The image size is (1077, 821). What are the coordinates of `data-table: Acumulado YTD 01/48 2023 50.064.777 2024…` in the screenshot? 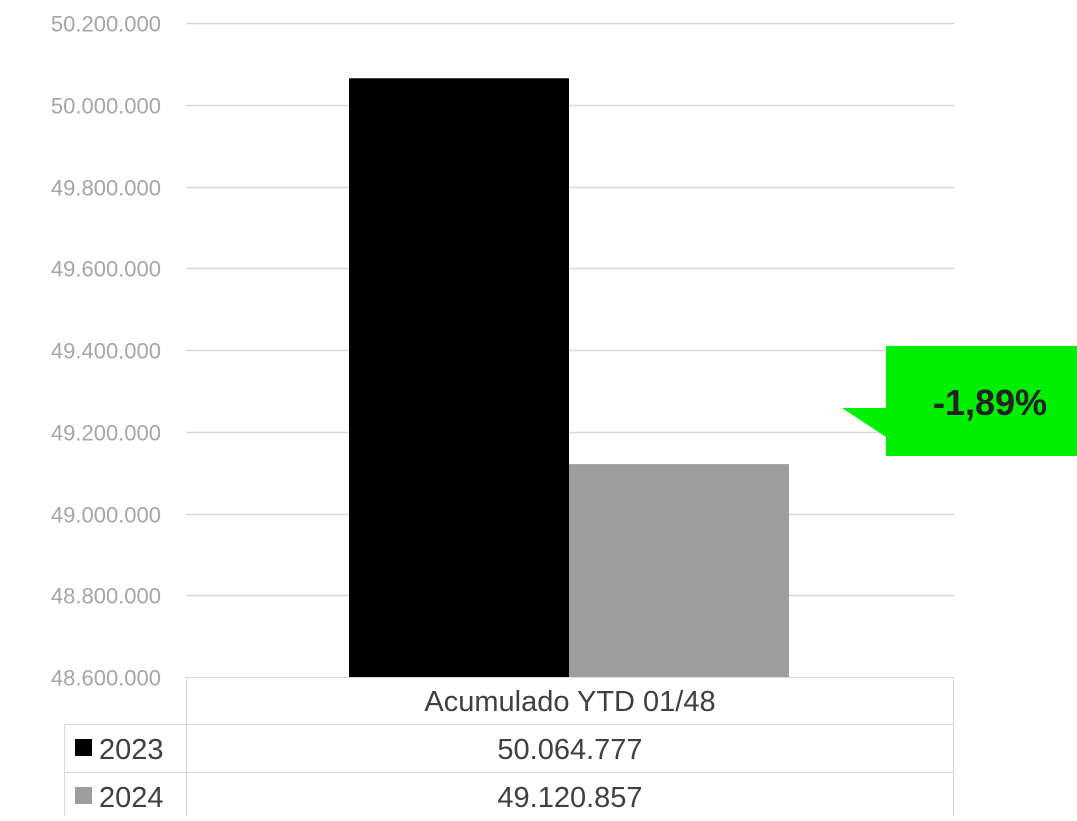 It's located at (509, 746).